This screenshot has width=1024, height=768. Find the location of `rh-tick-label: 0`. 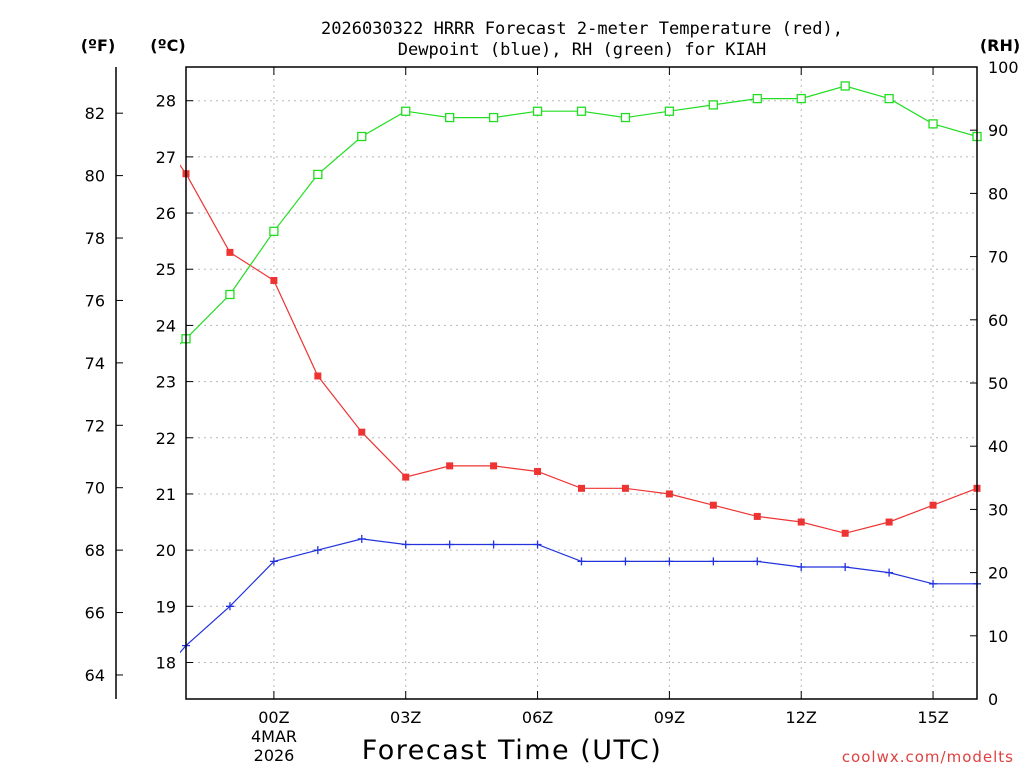

rh-tick-label: 0 is located at coordinates (993, 699).